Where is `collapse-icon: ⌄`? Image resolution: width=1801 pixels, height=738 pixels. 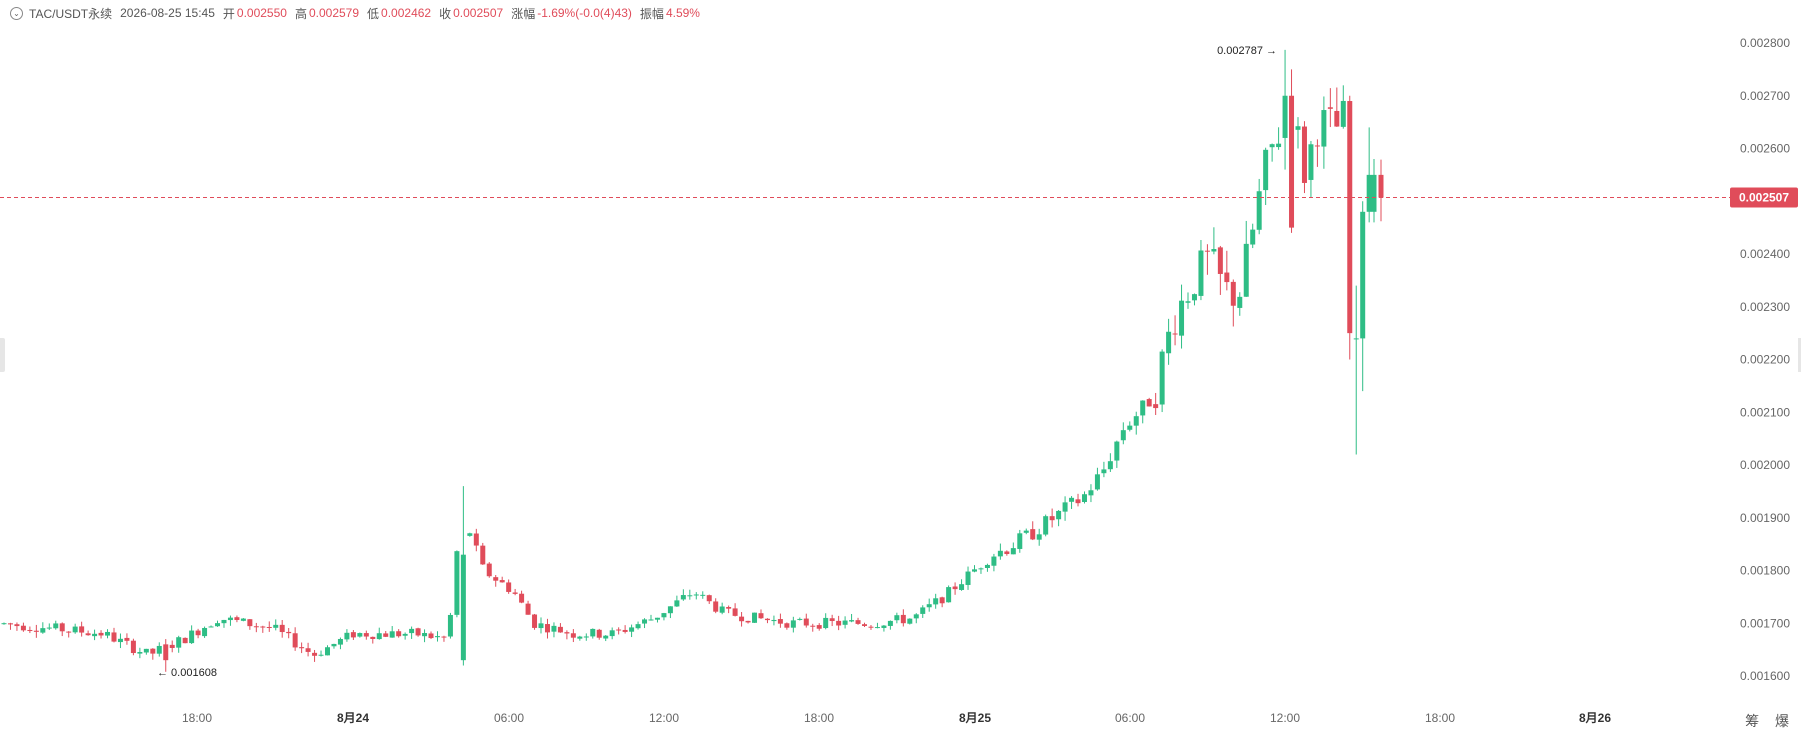 collapse-icon: ⌄ is located at coordinates (16, 13).